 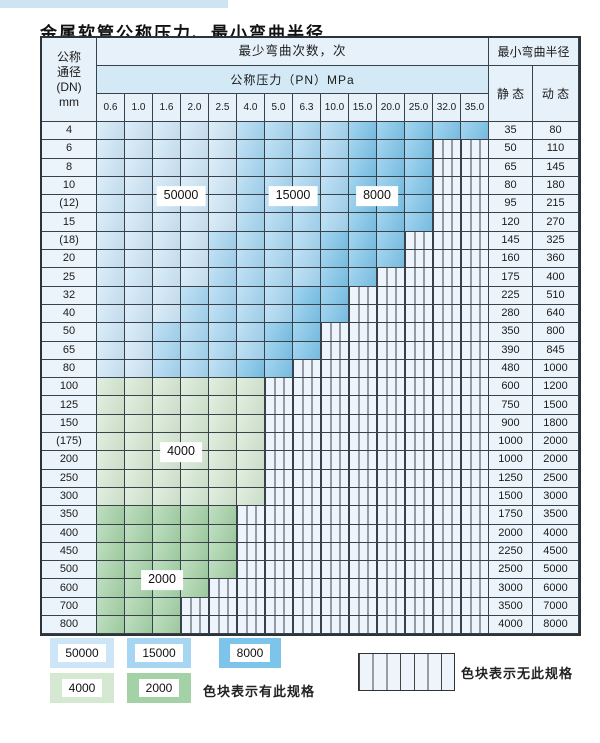 What do you see at coordinates (69, 478) in the screenshot?
I see `dn-cell: 250` at bounding box center [69, 478].